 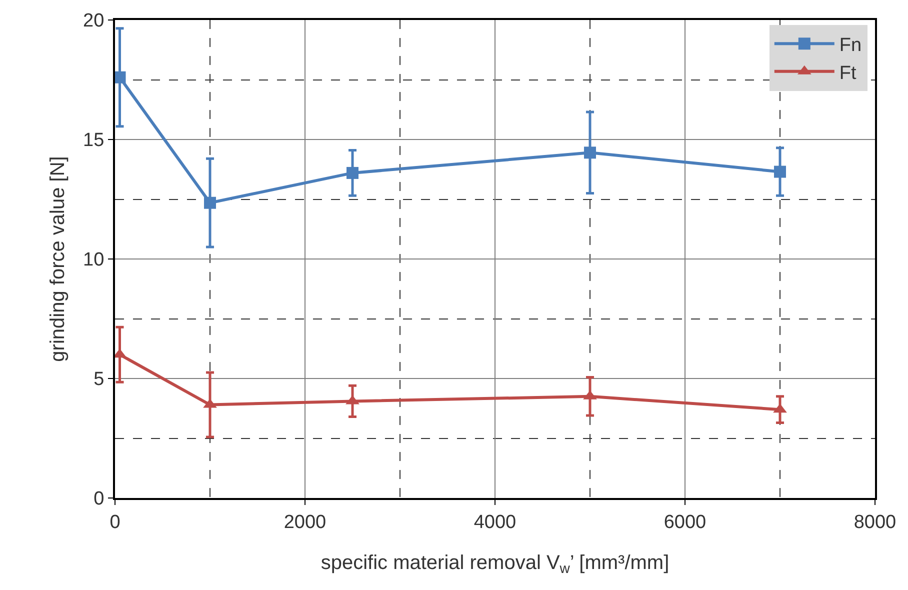 What do you see at coordinates (99, 379) in the screenshot?
I see `y-tick-label: 5` at bounding box center [99, 379].